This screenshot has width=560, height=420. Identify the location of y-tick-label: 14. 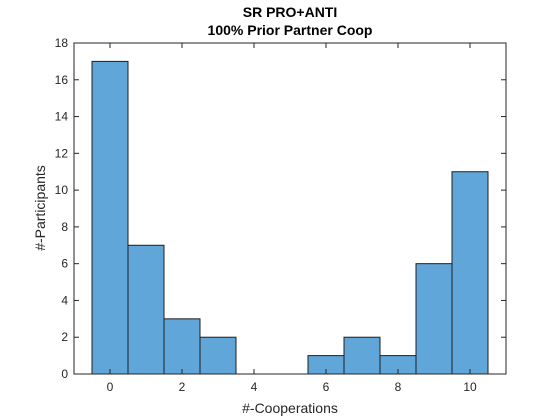
(62, 117).